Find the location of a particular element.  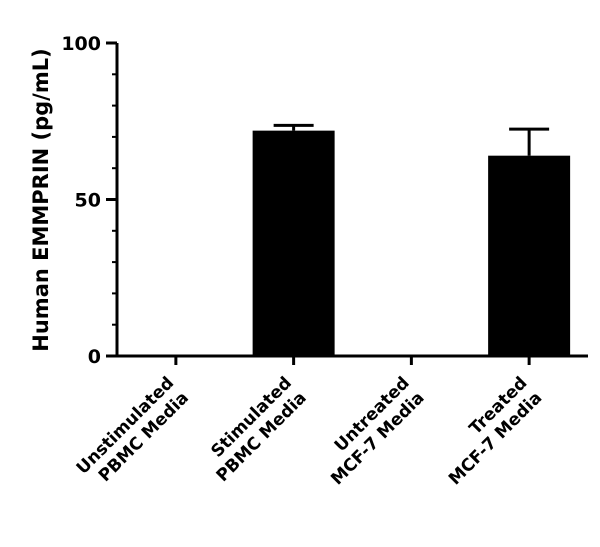

y-axis-title: Human EMMPRIN (pg/mL) is located at coordinates (41, 199).